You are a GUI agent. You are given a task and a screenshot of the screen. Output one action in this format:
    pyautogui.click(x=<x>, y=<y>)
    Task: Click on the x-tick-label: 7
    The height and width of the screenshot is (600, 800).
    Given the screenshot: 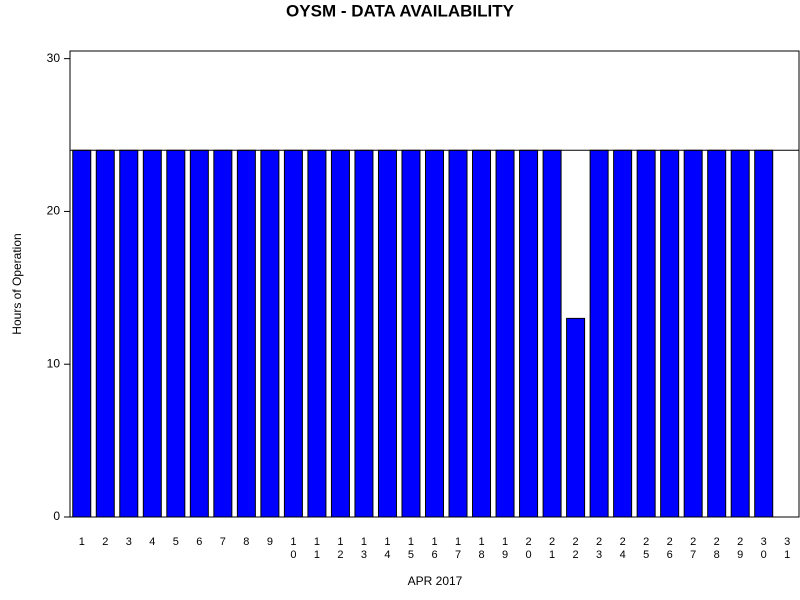 What is the action you would take?
    pyautogui.click(x=223, y=542)
    